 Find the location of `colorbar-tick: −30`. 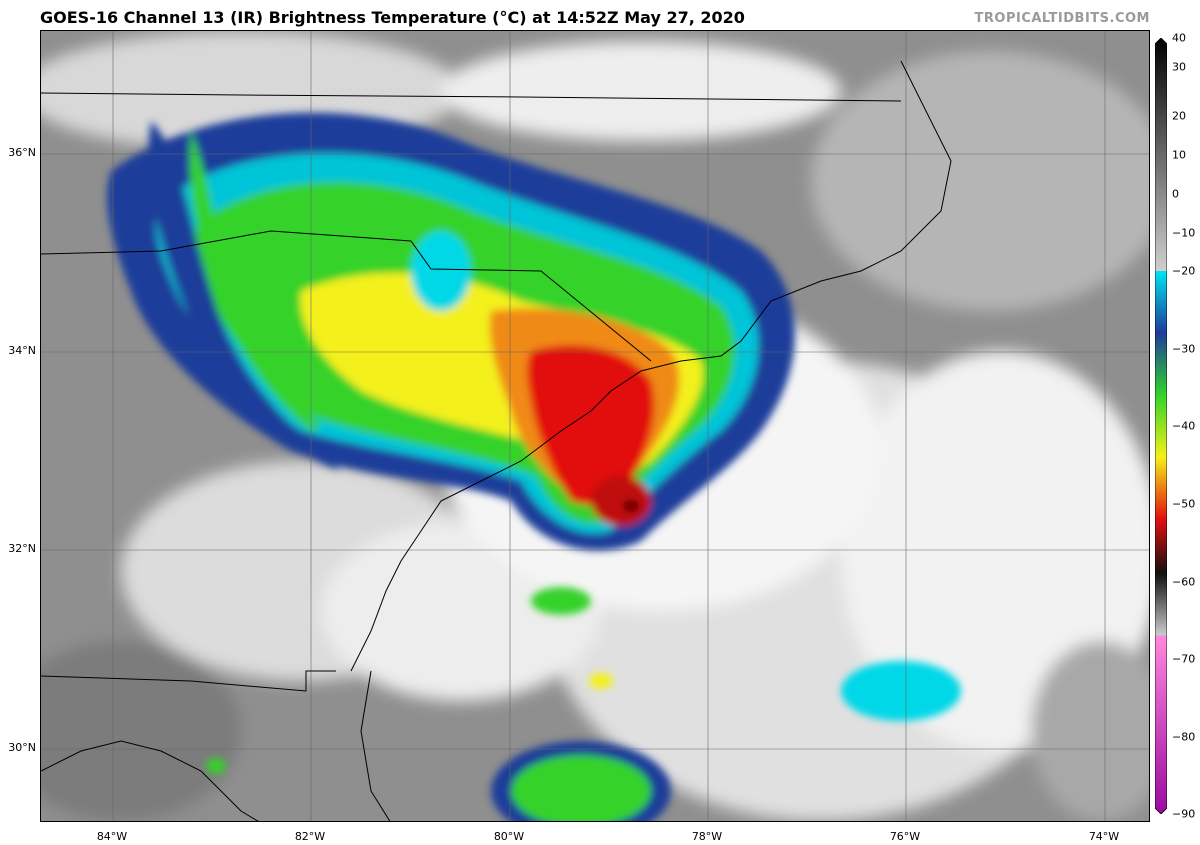

colorbar-tick: −30 is located at coordinates (1184, 349).